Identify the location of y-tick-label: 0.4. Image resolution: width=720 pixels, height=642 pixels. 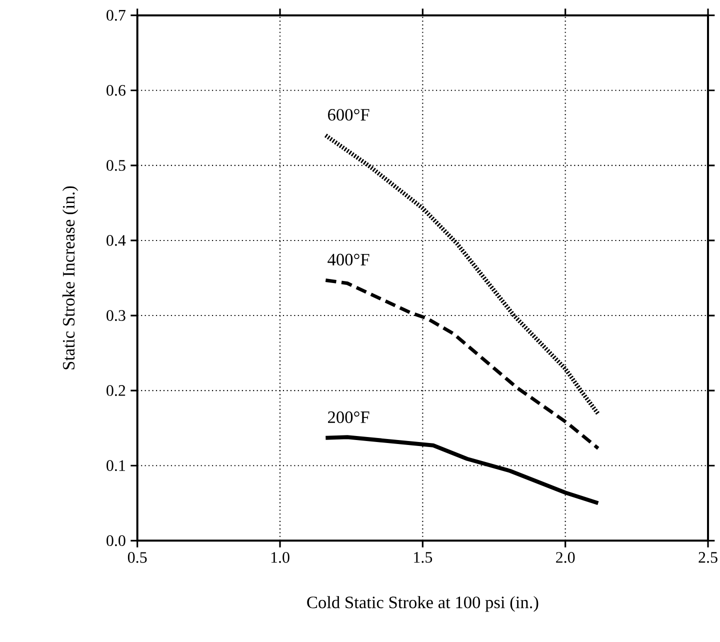
(116, 240).